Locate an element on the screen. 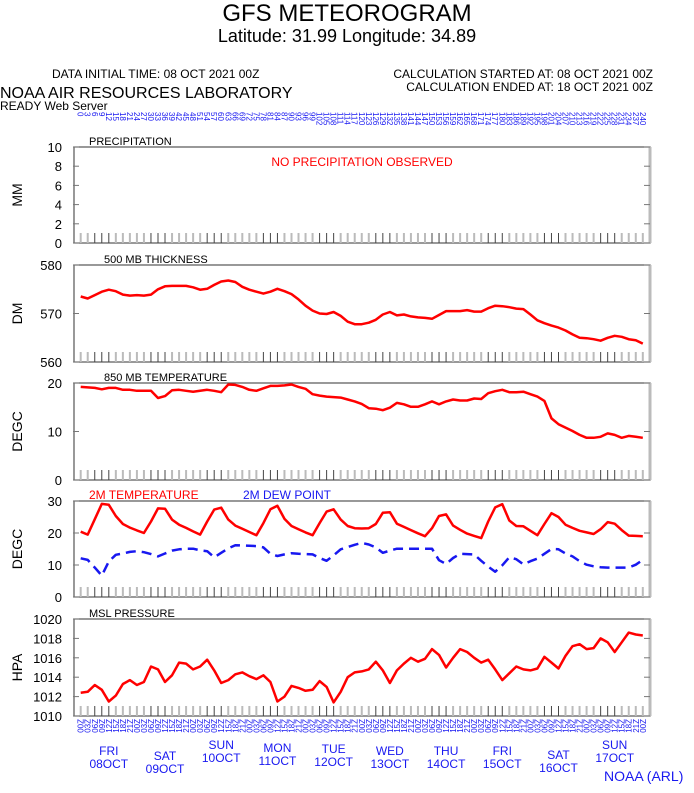 This screenshot has height=793, width=694. forecast-hour-label: 102 is located at coordinates (319, 119).